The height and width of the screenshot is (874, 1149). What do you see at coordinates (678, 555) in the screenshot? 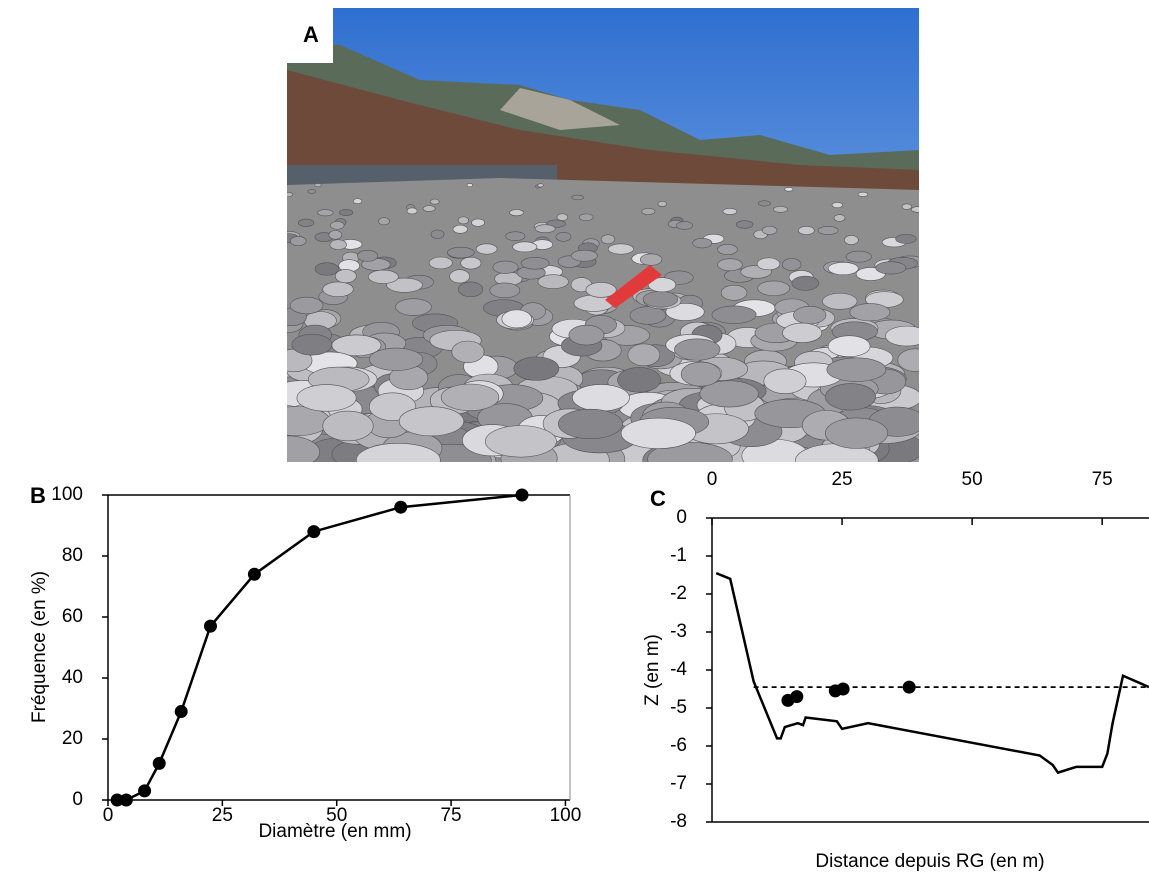
I see `y-tick-label: -1` at bounding box center [678, 555].